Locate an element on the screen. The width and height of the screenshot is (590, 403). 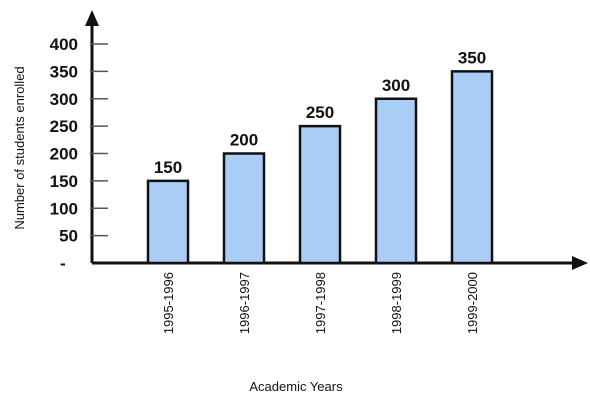
x-category-label: 1995-1996 is located at coordinates (168, 303).